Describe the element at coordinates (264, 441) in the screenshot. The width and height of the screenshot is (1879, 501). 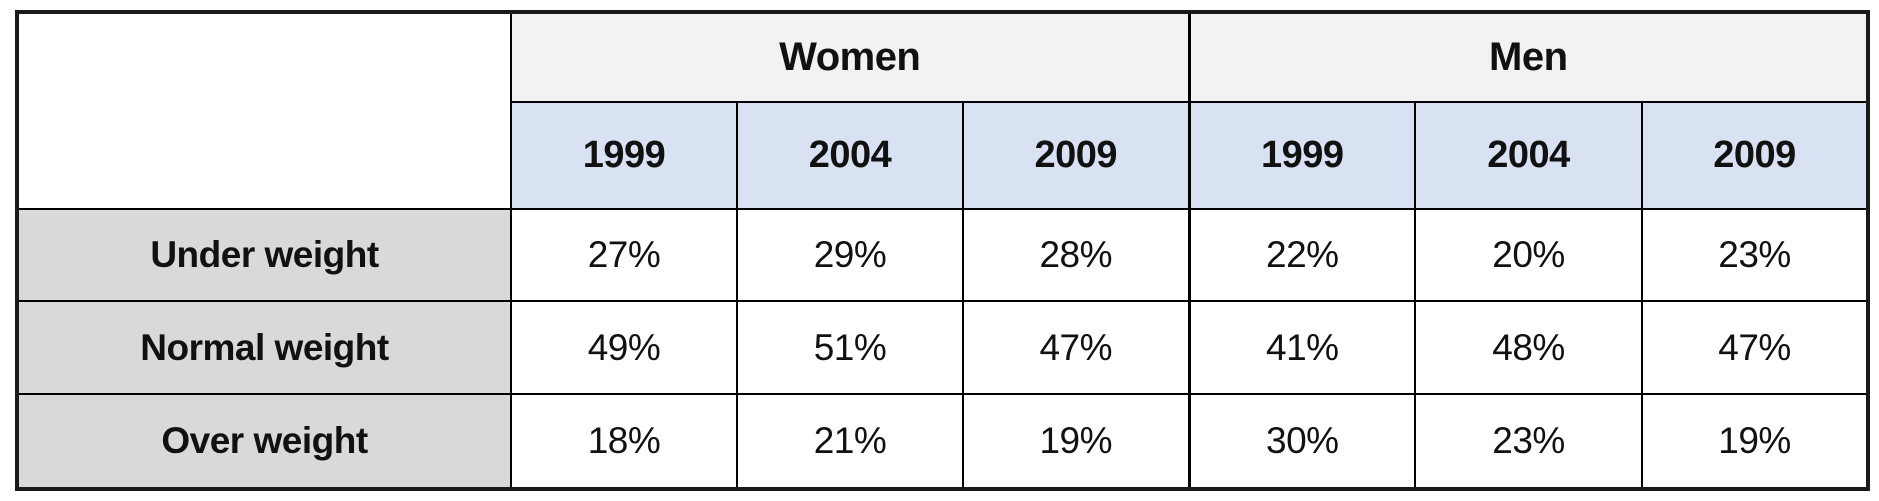
I see `row-label-over-weight: Over weight` at that location.